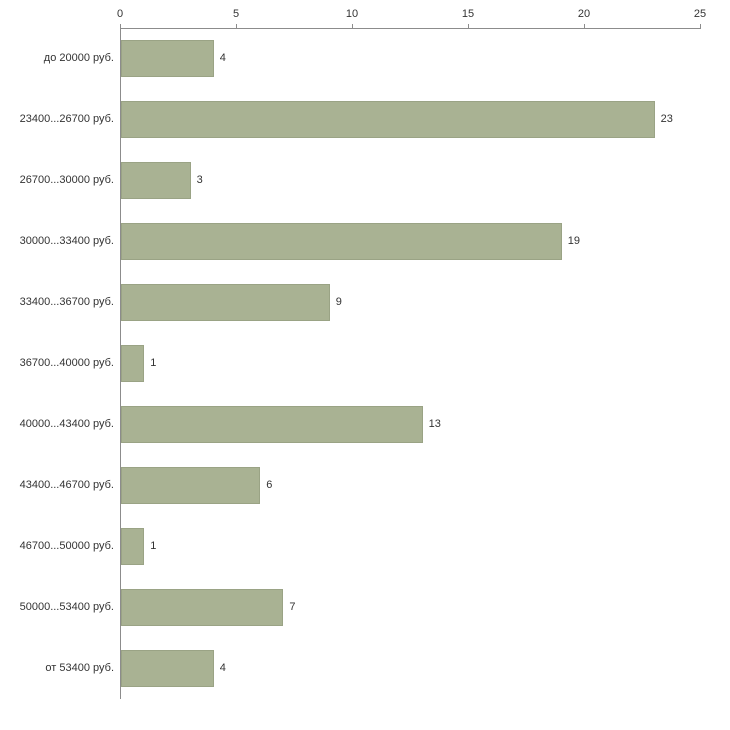 The image size is (730, 730). What do you see at coordinates (79, 668) in the screenshot?
I see `category-label: от 53400 руб.` at bounding box center [79, 668].